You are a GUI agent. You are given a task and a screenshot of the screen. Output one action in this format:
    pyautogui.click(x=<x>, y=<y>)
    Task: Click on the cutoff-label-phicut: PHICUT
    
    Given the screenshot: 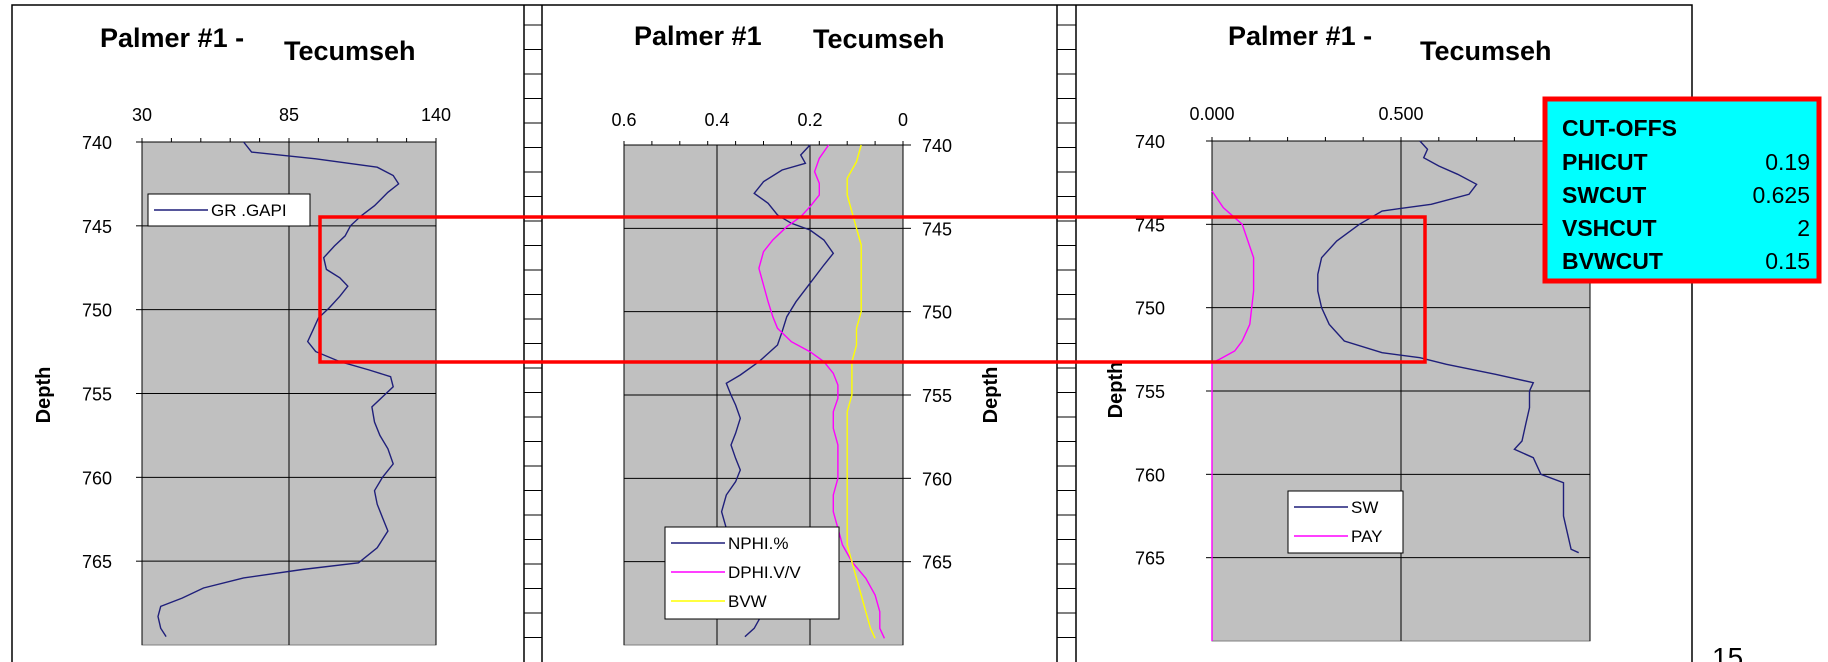 What is the action you would take?
    pyautogui.click(x=1605, y=162)
    